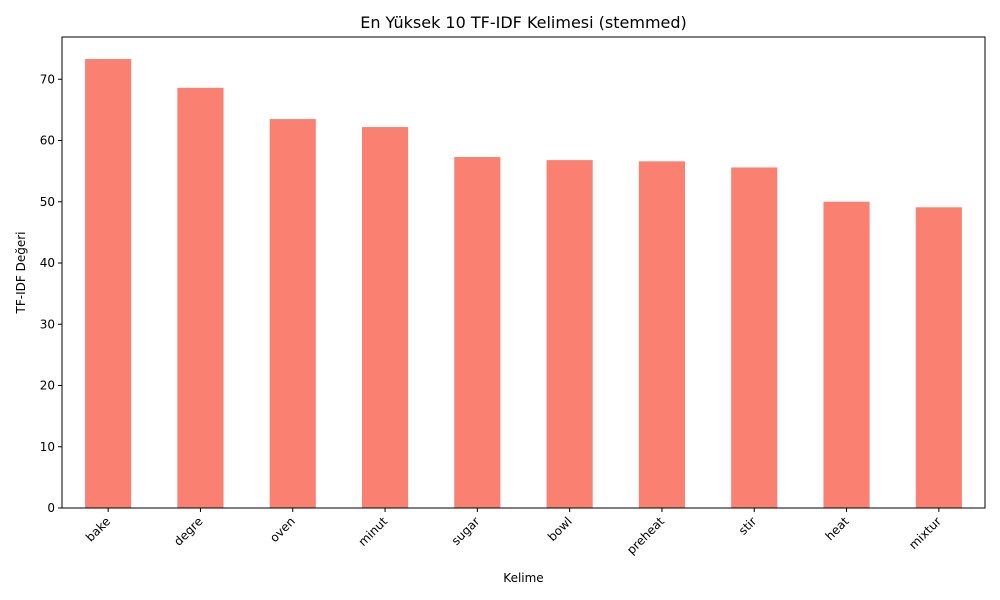  Describe the element at coordinates (188, 531) in the screenshot. I see `x-tick-label: degre` at that location.